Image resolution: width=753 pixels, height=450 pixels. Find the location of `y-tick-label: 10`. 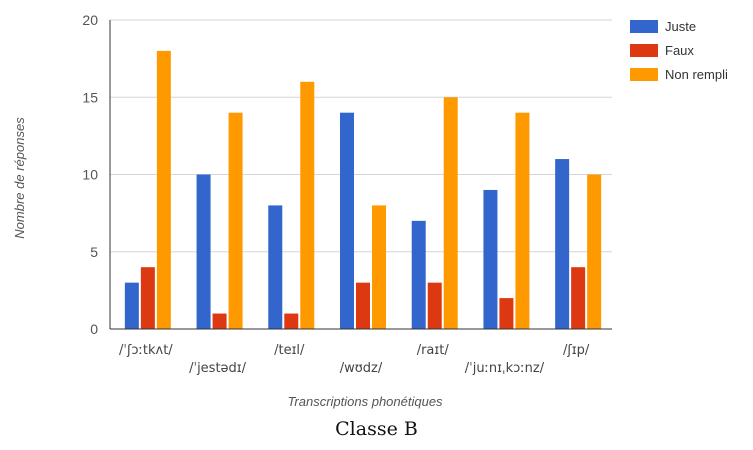

y-tick-label: 10 is located at coordinates (90, 175).